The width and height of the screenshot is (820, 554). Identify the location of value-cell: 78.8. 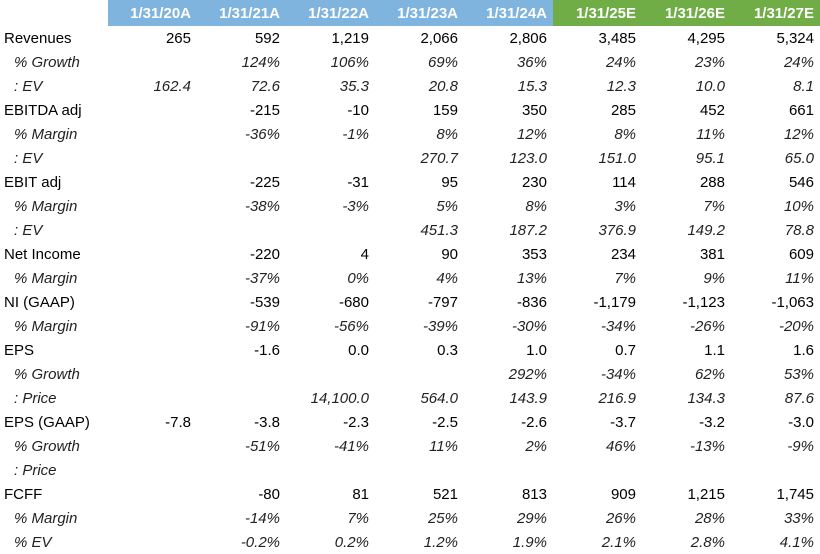
(799, 230).